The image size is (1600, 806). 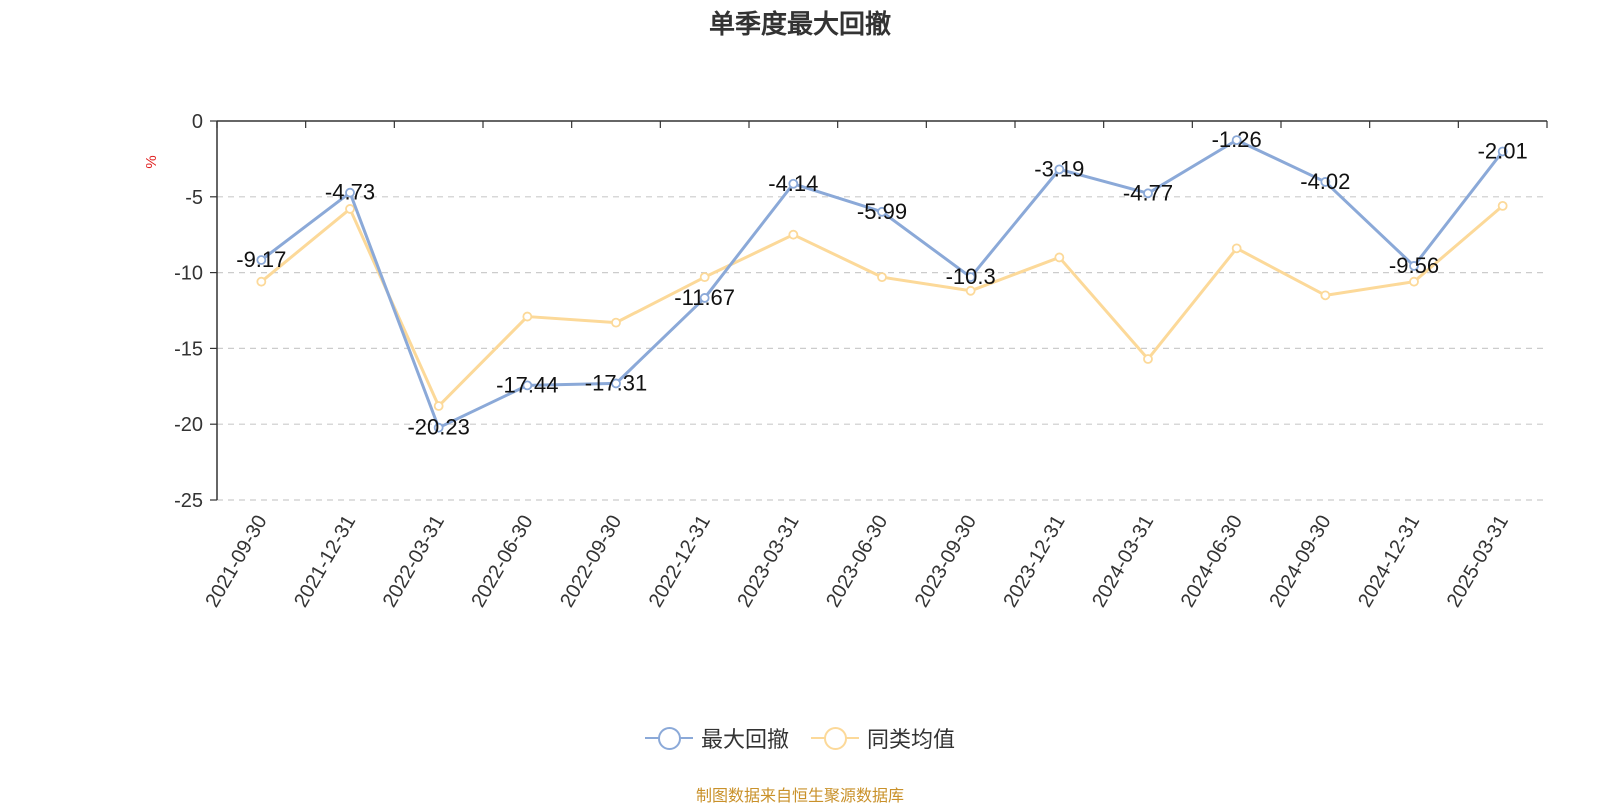 What do you see at coordinates (1034, 562) in the screenshot?
I see `x-tick-label: 2023-12-31` at bounding box center [1034, 562].